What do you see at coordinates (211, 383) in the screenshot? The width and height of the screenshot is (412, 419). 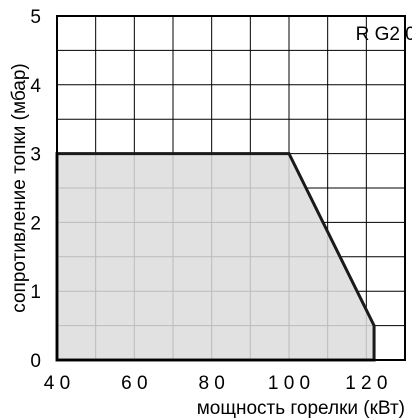 I see `x-tick-label: 8 0` at bounding box center [211, 383].